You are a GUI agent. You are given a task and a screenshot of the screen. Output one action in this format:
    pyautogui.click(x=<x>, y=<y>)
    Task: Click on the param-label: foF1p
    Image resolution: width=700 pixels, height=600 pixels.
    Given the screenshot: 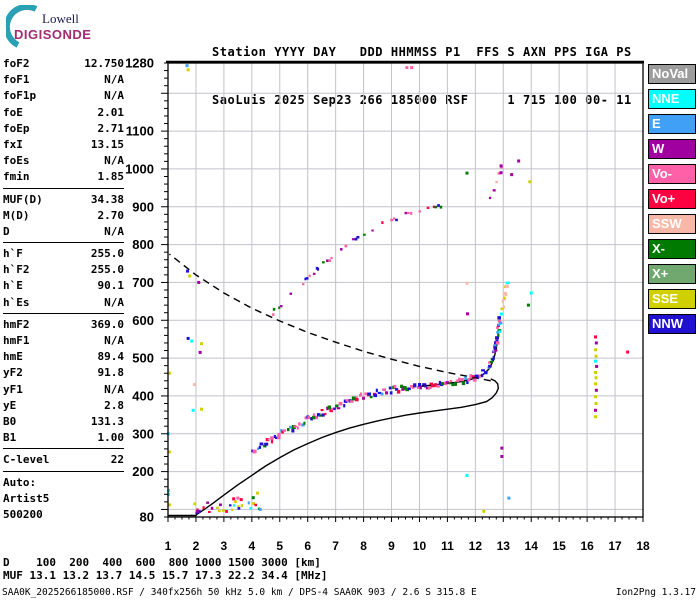 What is the action you would take?
    pyautogui.click(x=20, y=96)
    